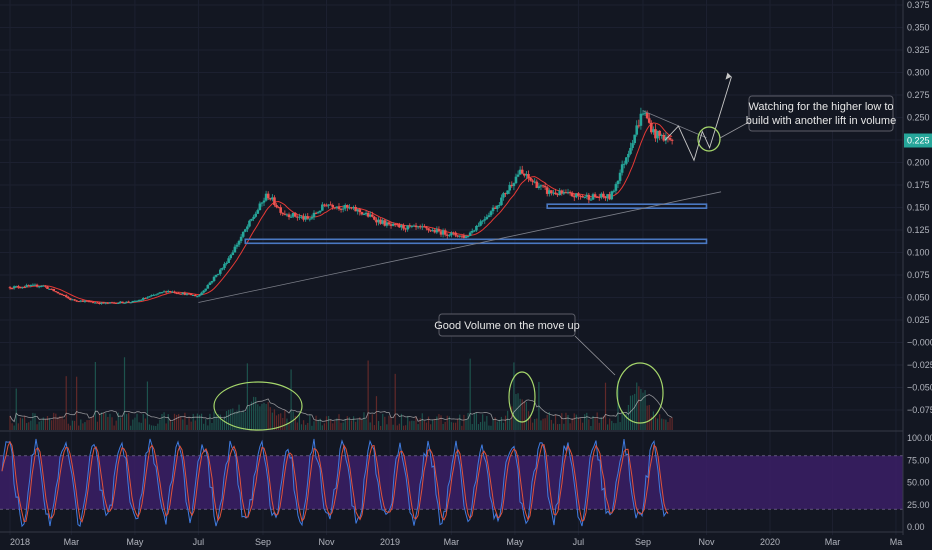 This screenshot has height=550, width=932. Describe the element at coordinates (918, 253) in the screenshot. I see `price-tick-label: 0.100` at that location.